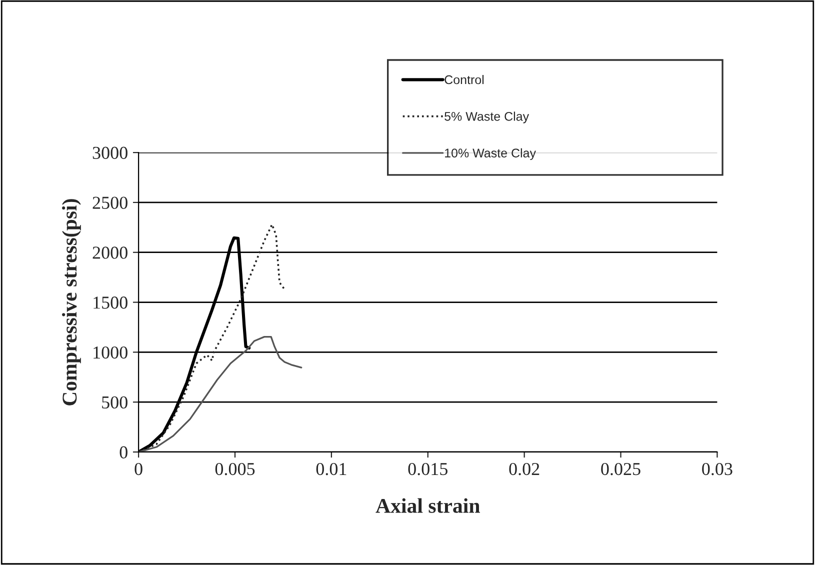 This screenshot has height=565, width=815. What do you see at coordinates (110, 152) in the screenshot?
I see `y-tick-label: 3000` at bounding box center [110, 152].